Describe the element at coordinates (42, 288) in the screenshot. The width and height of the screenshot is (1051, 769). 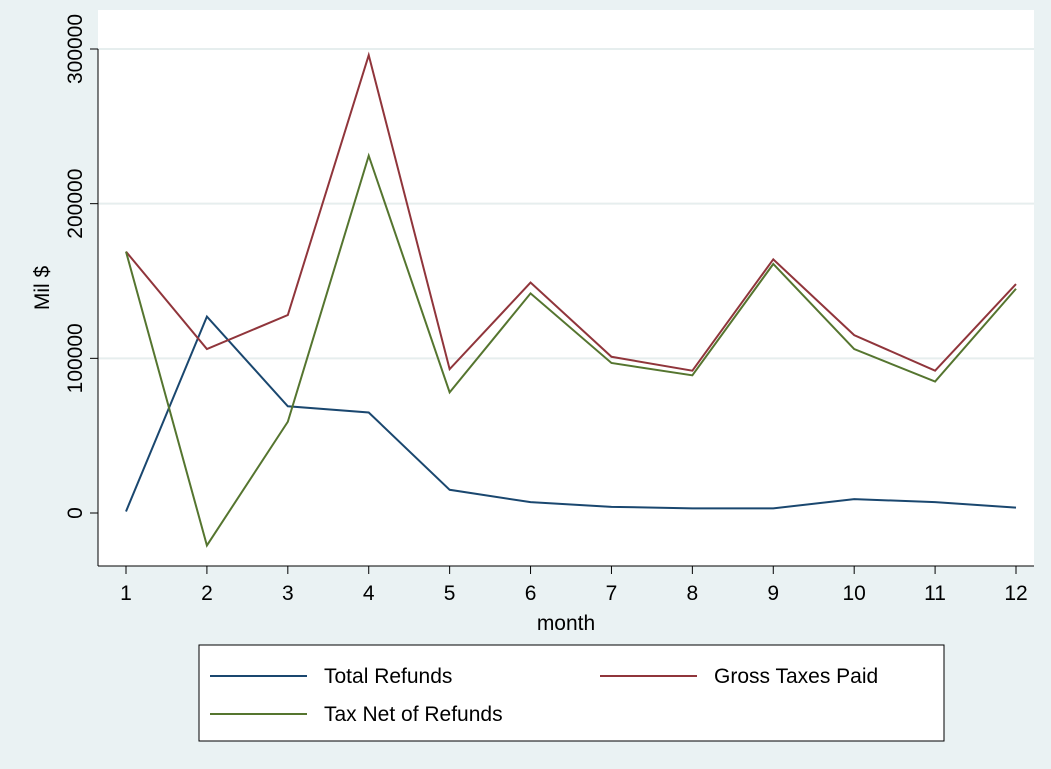
I see `y-axis-label: Mil $` at that location.